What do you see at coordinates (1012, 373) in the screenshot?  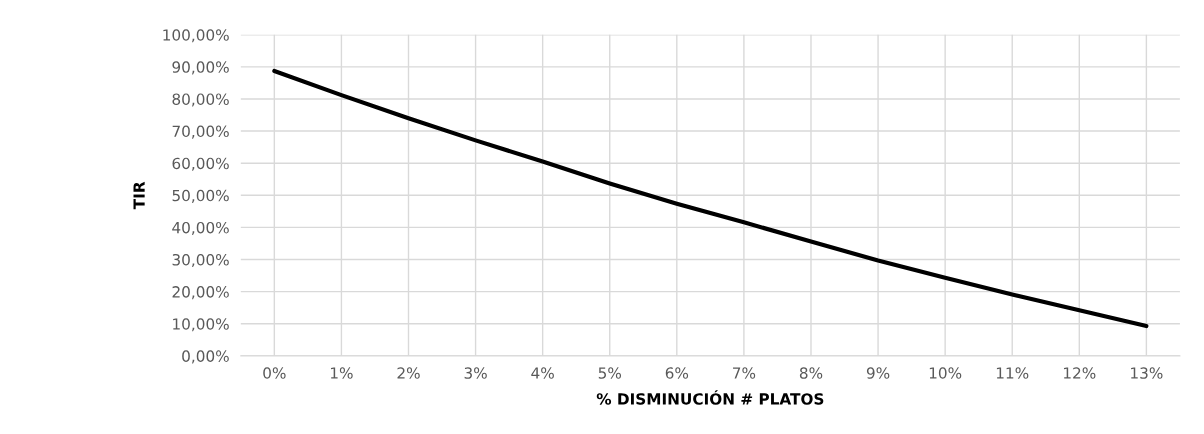 I see `x-tick-label: 11%` at bounding box center [1012, 373].